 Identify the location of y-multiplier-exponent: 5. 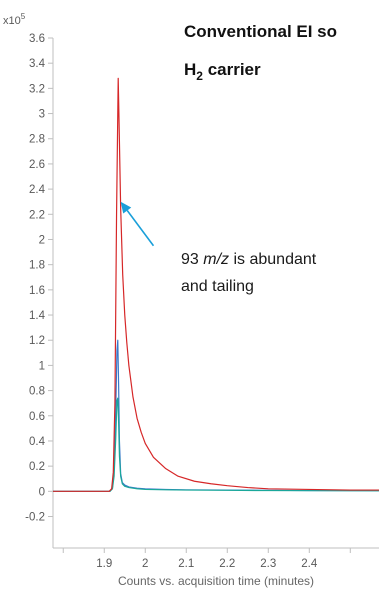
(23, 16).